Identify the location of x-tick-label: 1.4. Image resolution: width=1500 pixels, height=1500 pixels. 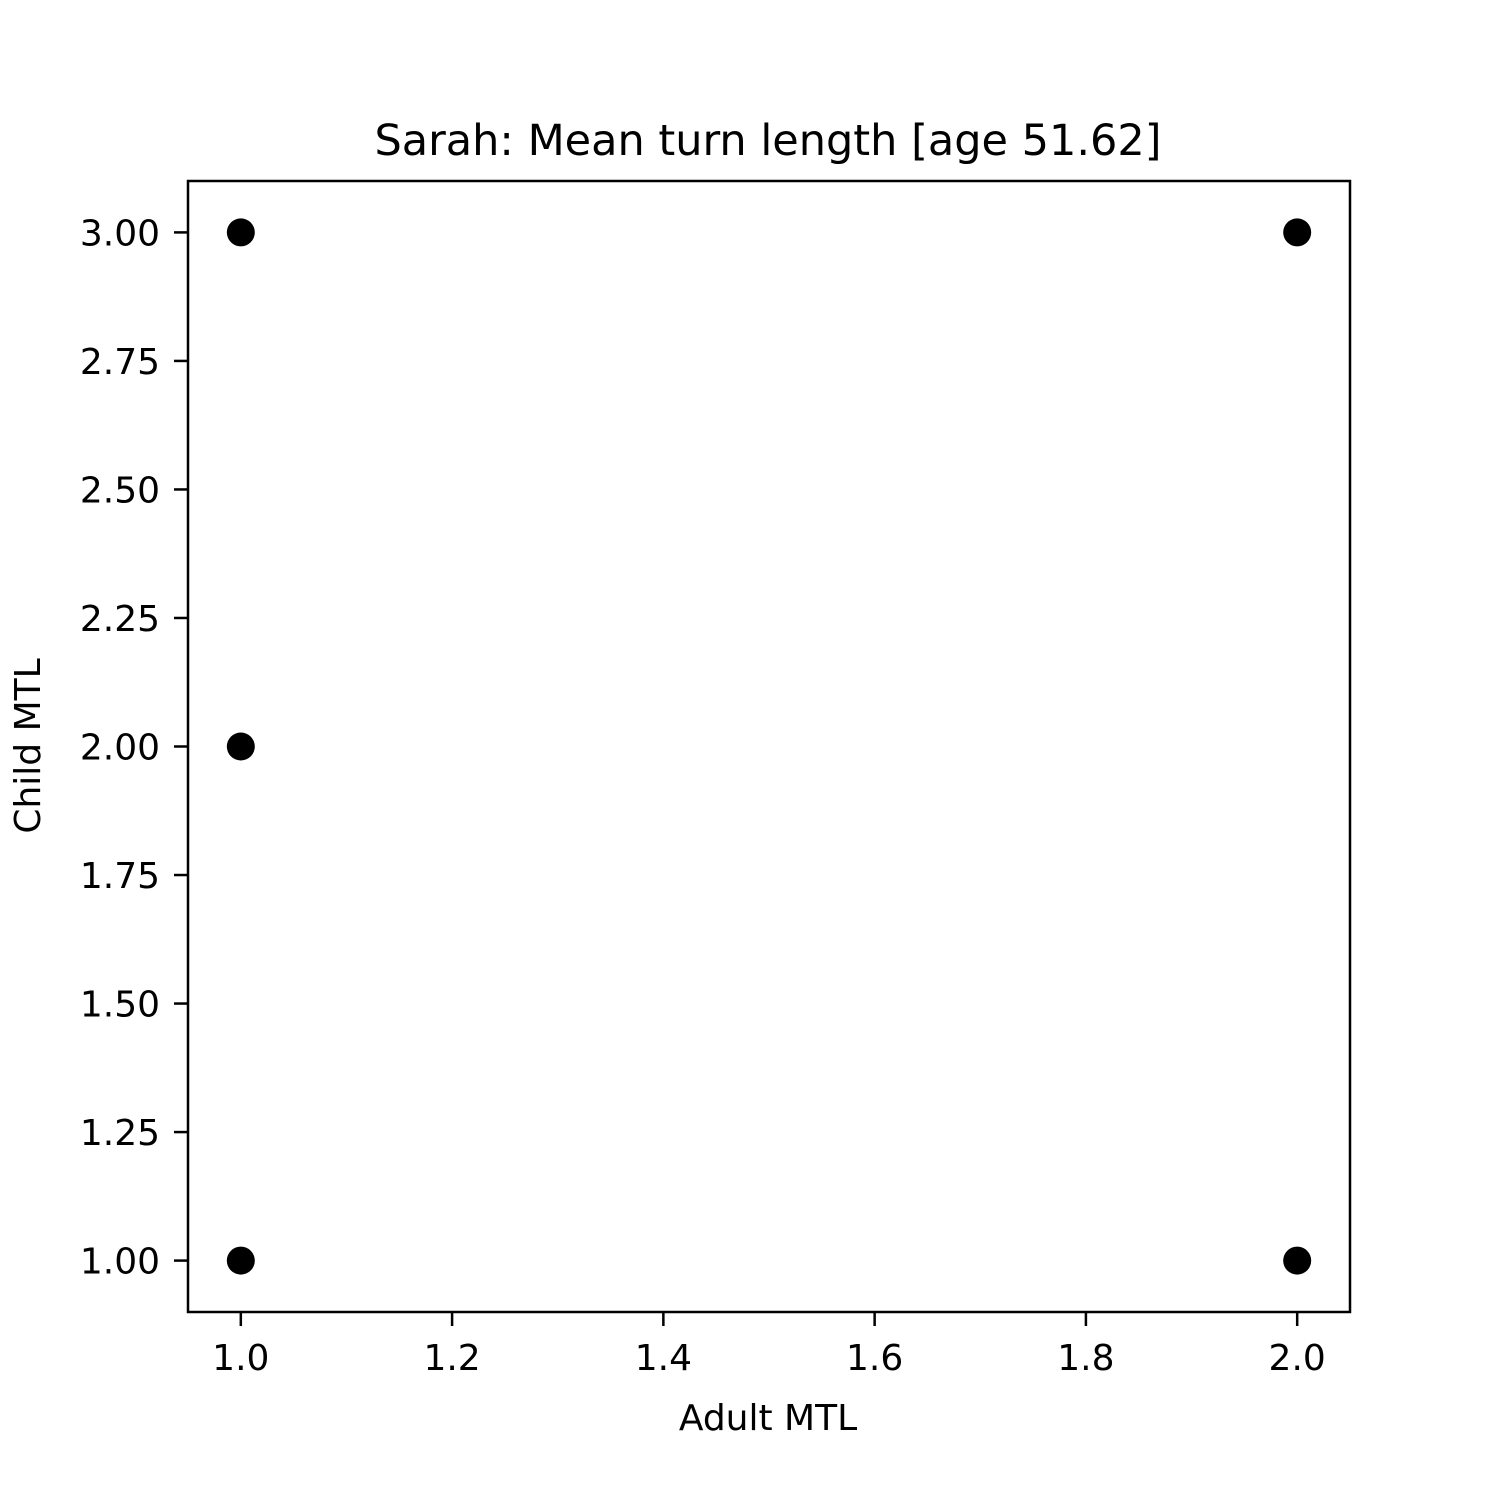
(663, 1358).